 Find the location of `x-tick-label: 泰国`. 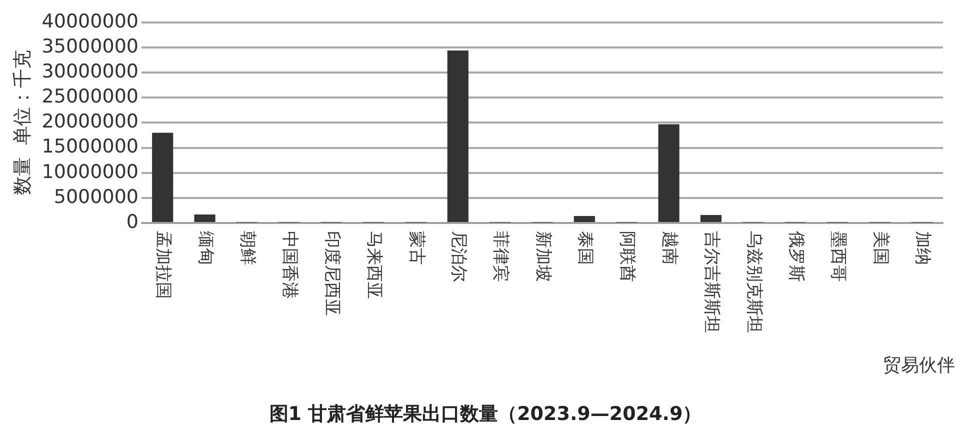

x-tick-label: 泰国 is located at coordinates (585, 248).